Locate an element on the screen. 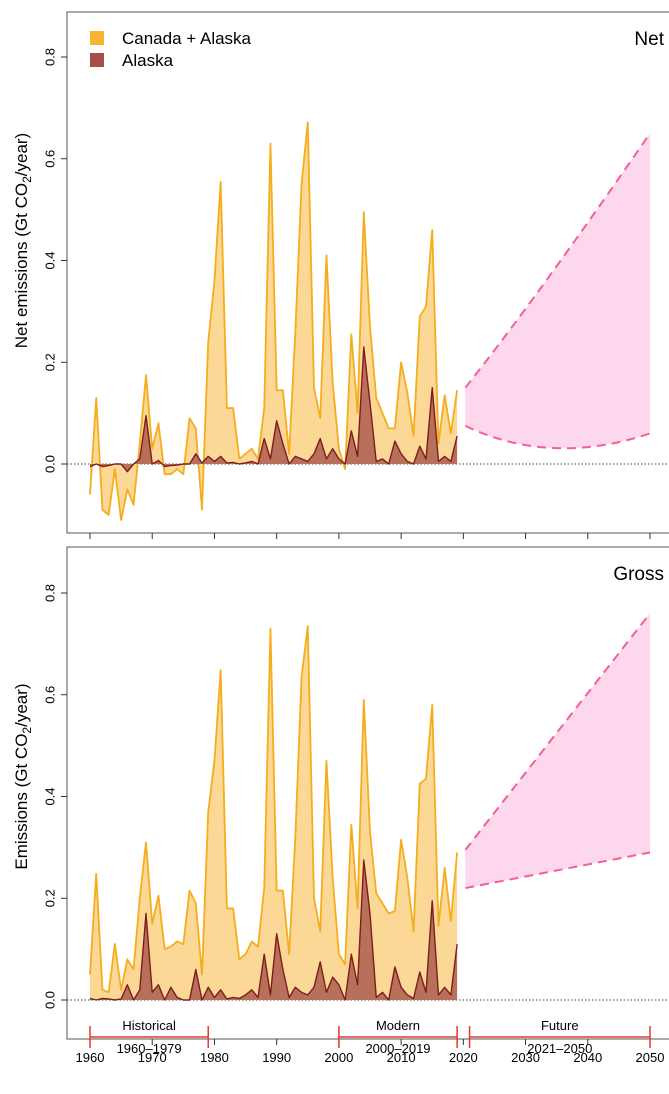 Image resolution: width=669 pixels, height=1094 pixels. x-tick-label: 2030 is located at coordinates (525, 1057).